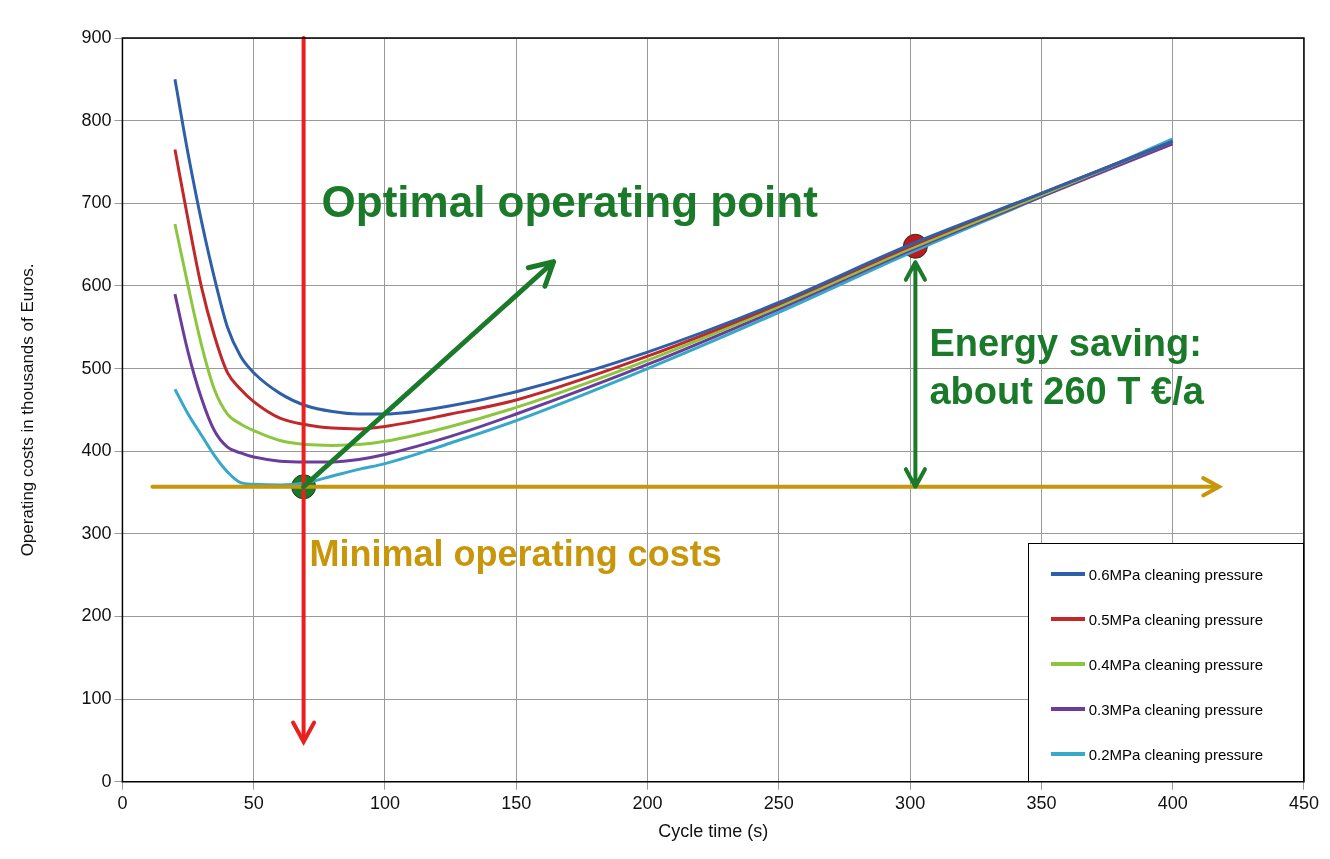 This screenshot has width=1330, height=859. What do you see at coordinates (1041, 802) in the screenshot?
I see `x-tick-label: 350` at bounding box center [1041, 802].